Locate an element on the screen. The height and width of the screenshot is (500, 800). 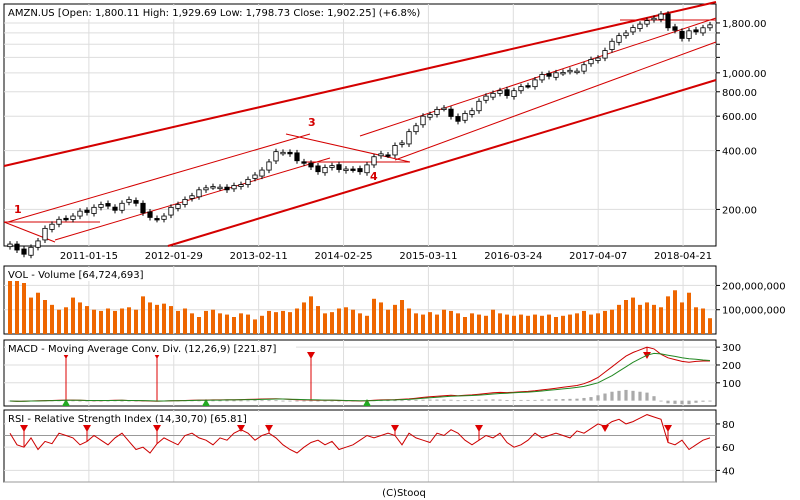
price-y-tick-label: 600.00 is located at coordinates (739, 117).